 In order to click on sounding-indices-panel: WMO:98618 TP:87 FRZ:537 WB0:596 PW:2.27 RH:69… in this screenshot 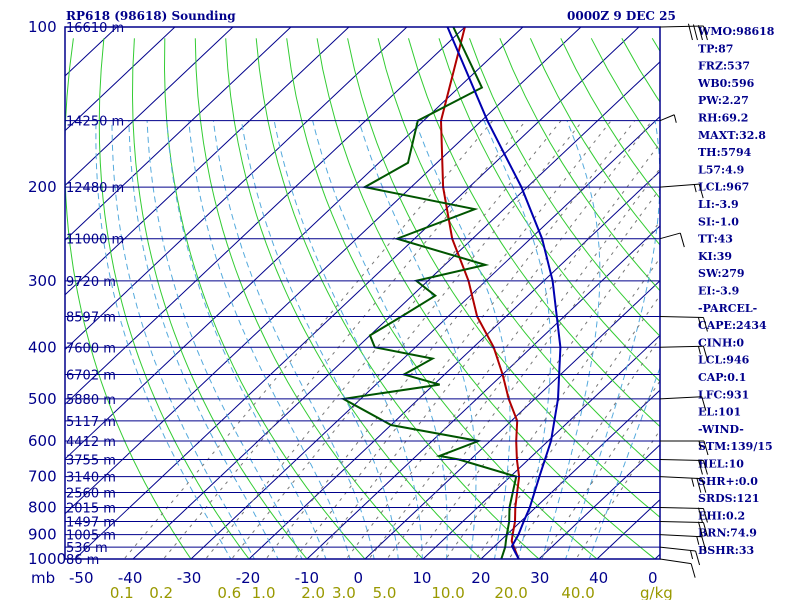, I will do `click(736, 291)`.